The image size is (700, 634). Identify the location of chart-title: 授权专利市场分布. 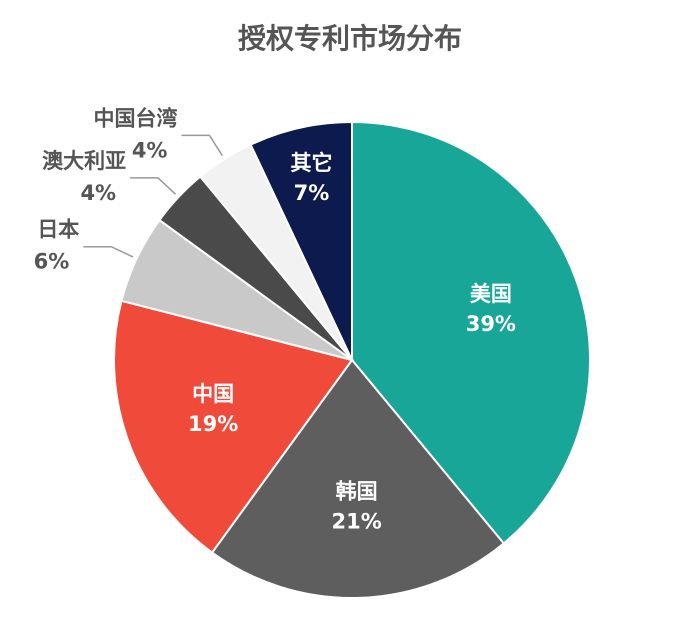
(350, 38).